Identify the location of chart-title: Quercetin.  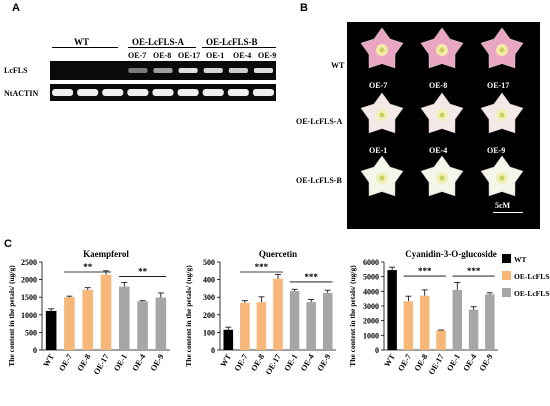
(278, 254).